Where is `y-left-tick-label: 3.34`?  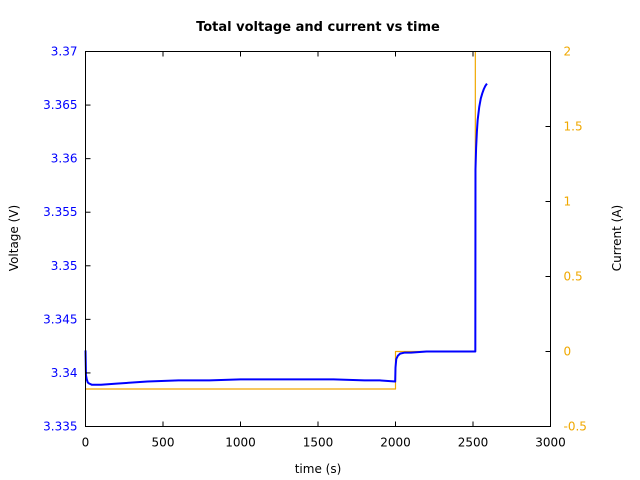
y-left-tick-label: 3.34 is located at coordinates (64, 373).